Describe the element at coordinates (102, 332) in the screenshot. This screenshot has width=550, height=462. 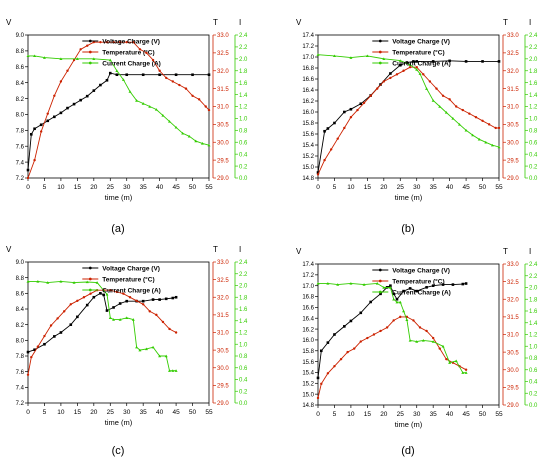
I see `series-line-temperature` at that location.